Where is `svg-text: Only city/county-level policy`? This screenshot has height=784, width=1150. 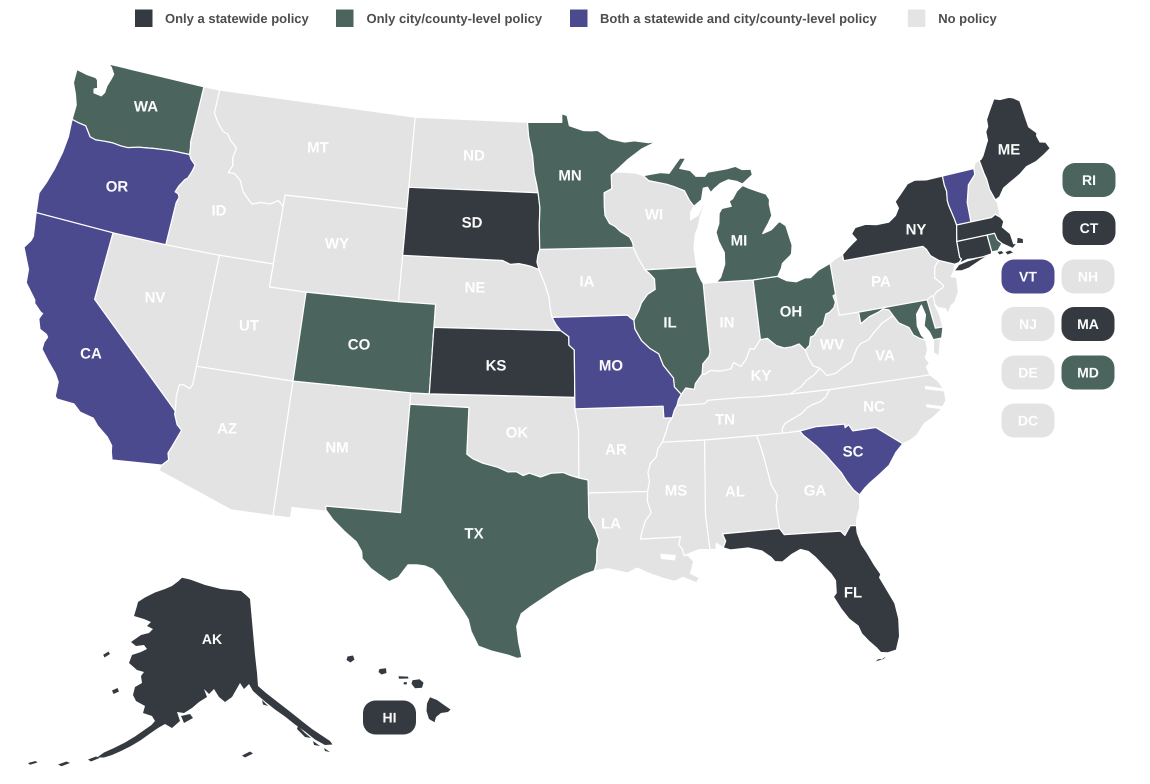 svg-text: Only city/county-level policy is located at coordinates (455, 18).